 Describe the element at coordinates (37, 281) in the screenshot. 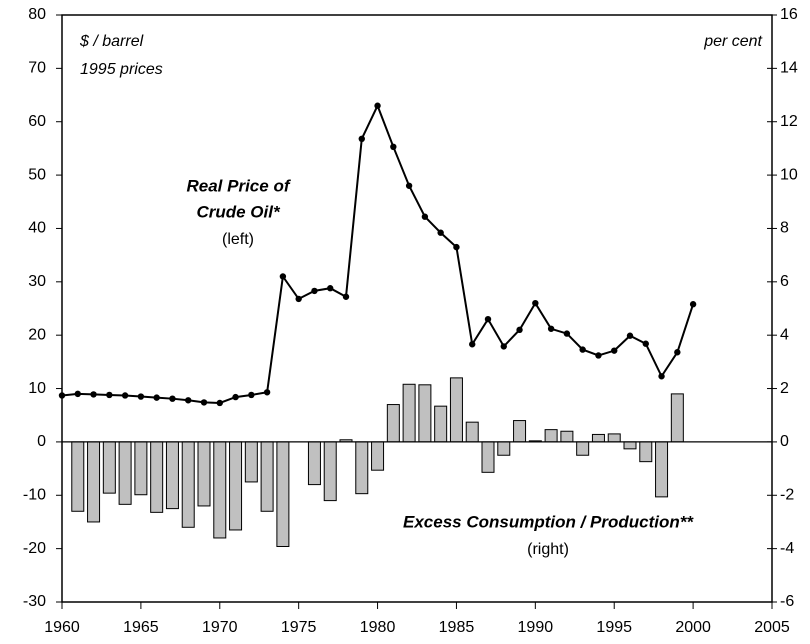

I see `y-tick-label: 30` at that location.